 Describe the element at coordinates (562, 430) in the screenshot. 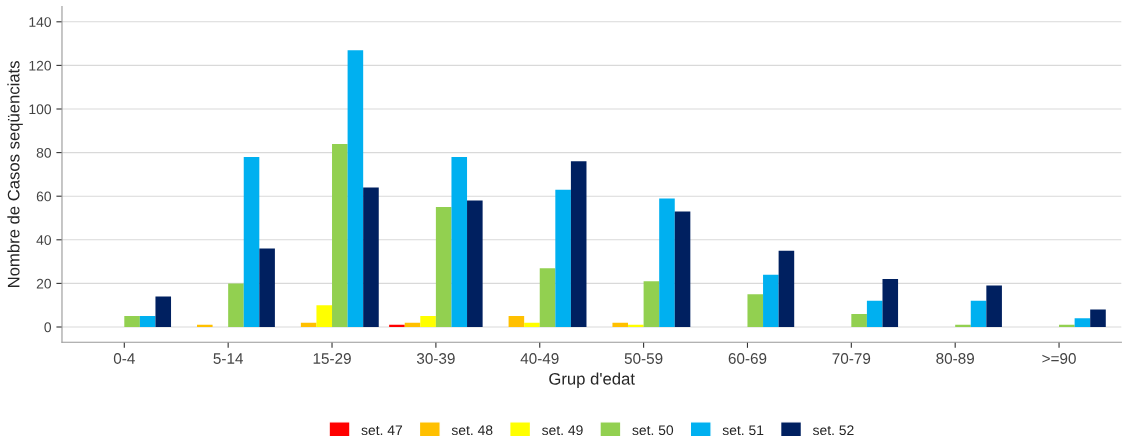

I see `legend-label: set. 49` at that location.